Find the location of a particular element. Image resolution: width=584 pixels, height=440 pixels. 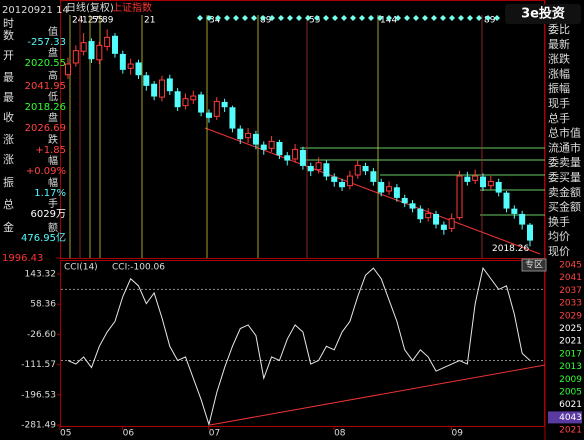

y-tick-label: 58.36 is located at coordinates (43, 305).